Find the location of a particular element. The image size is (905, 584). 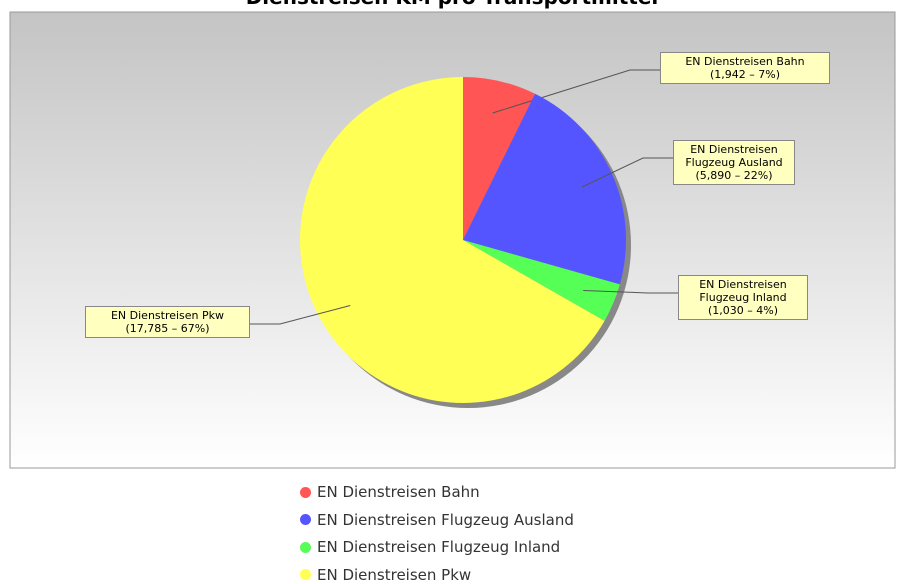

slice-label-value: (17,785 – 67%) is located at coordinates (167, 328).